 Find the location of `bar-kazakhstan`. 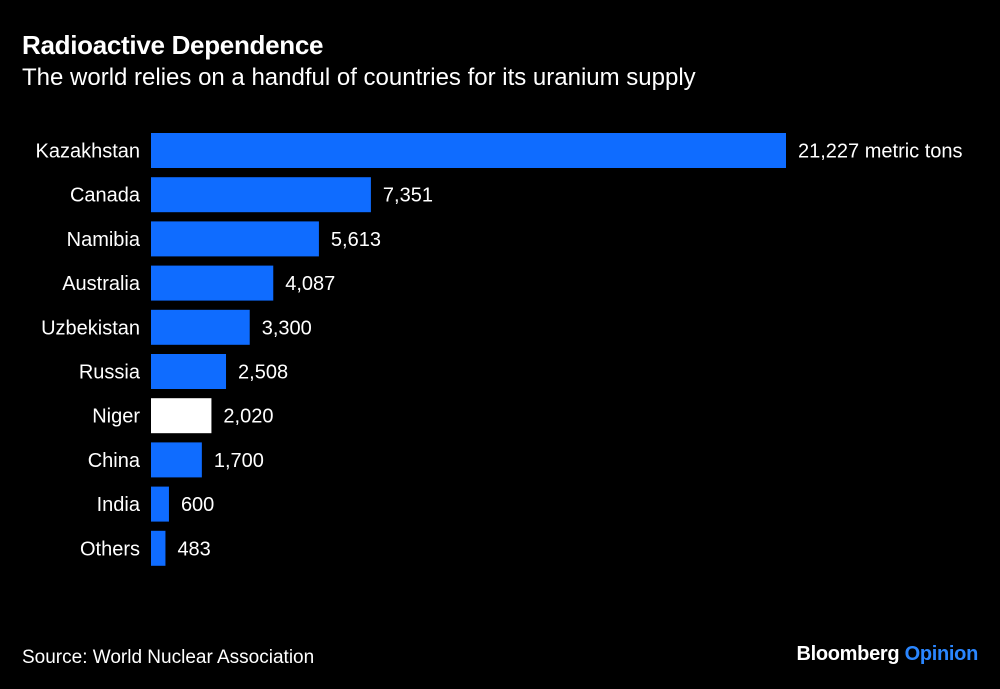

bar-kazakhstan is located at coordinates (468, 150).